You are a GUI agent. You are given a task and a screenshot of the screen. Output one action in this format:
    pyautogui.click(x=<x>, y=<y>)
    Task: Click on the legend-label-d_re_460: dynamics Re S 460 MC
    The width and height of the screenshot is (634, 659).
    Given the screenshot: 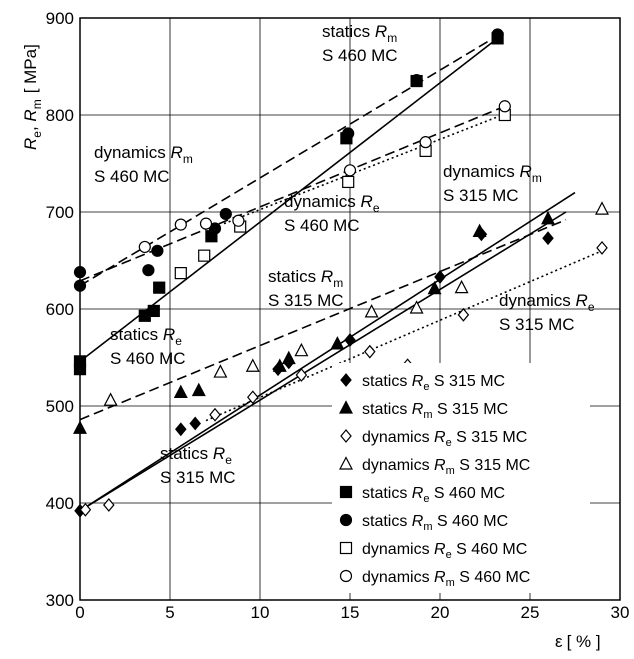 What is the action you would take?
    pyautogui.click(x=444, y=551)
    